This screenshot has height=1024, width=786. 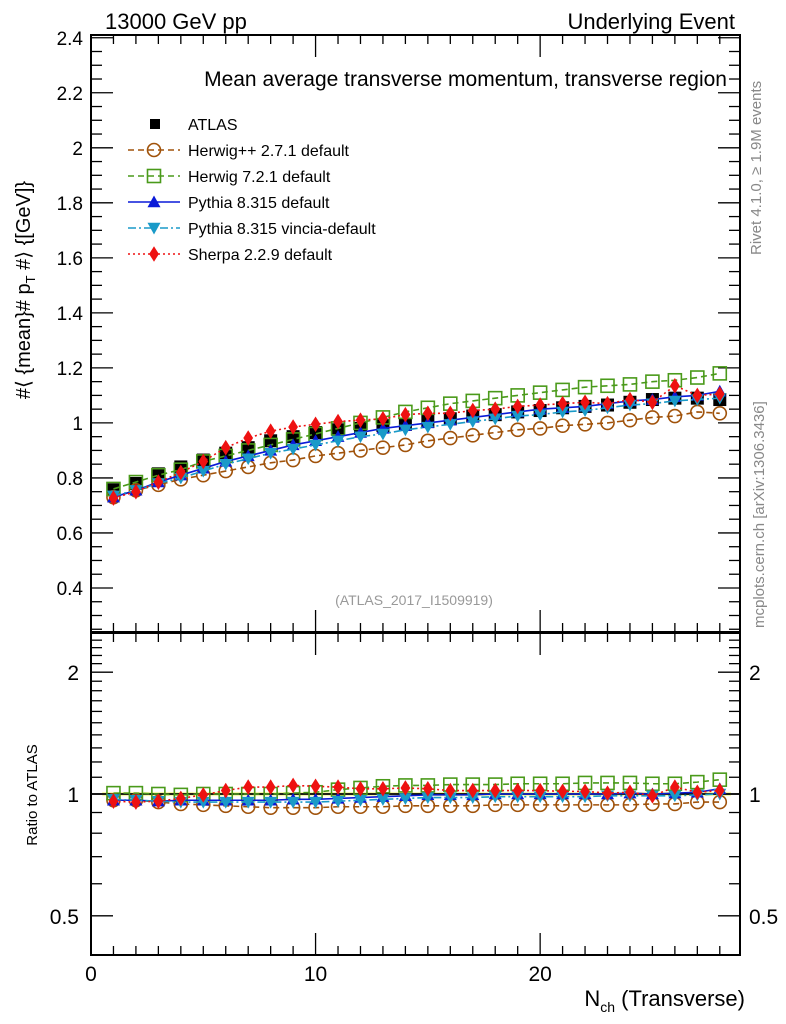 I want to click on legend-label: Pythia 8.315 vincia-default, so click(x=282, y=229).